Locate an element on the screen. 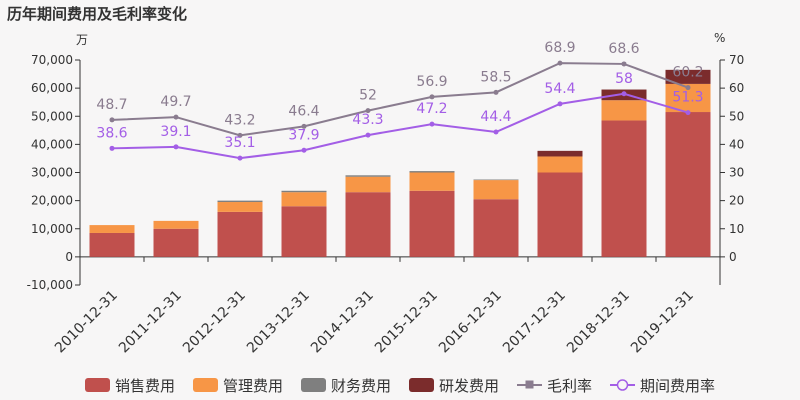 Image resolution: width=800 pixels, height=400 pixels. legend-item: 管理费用 is located at coordinates (237, 385).